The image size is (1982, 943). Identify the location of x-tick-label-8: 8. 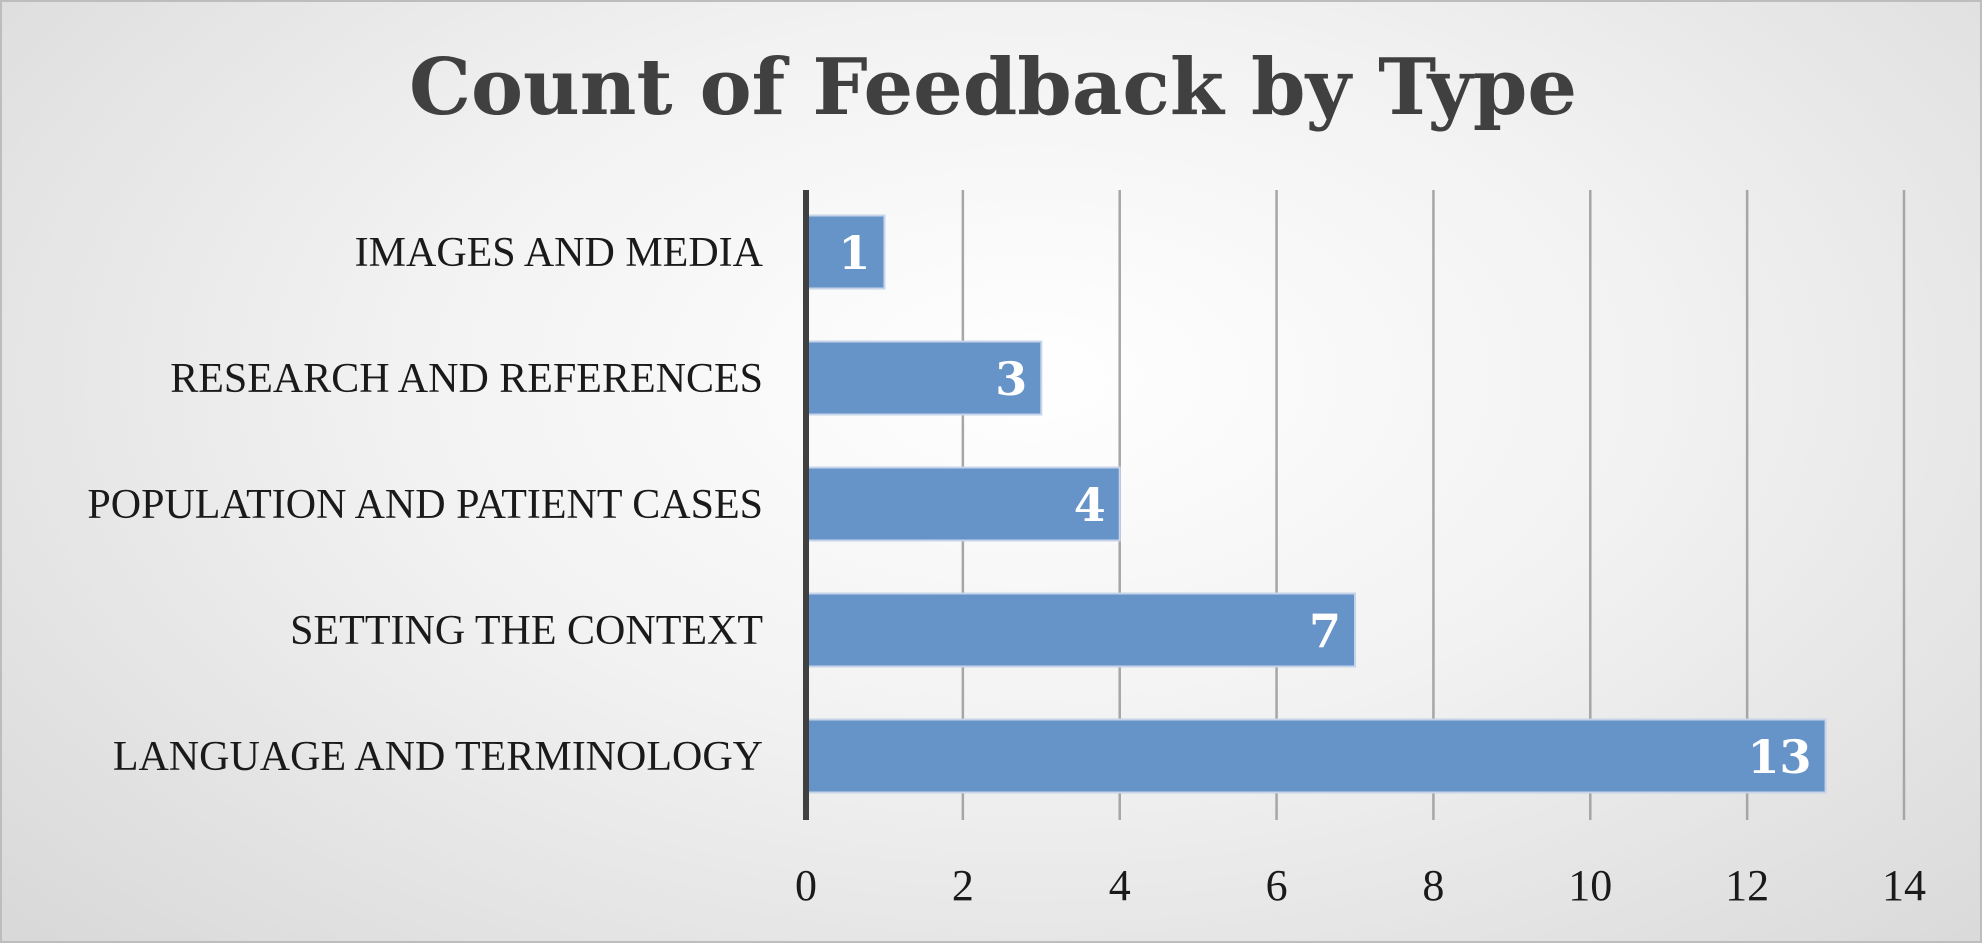
(1433, 885).